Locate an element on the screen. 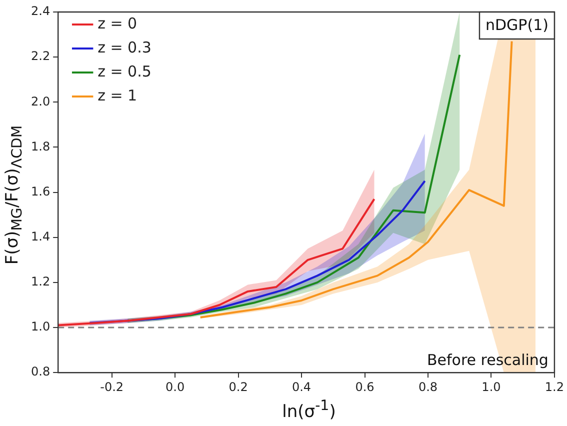 This screenshot has height=426, width=567. x-tick-label: 0.2 is located at coordinates (238, 387).